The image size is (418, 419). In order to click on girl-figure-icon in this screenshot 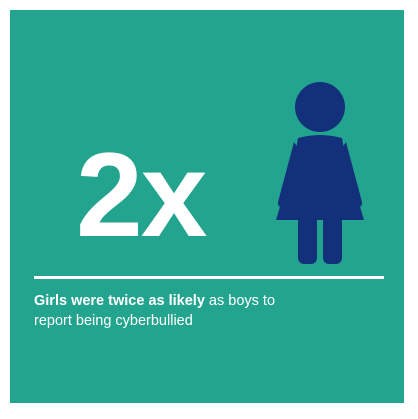, I will do `click(320, 173)`.